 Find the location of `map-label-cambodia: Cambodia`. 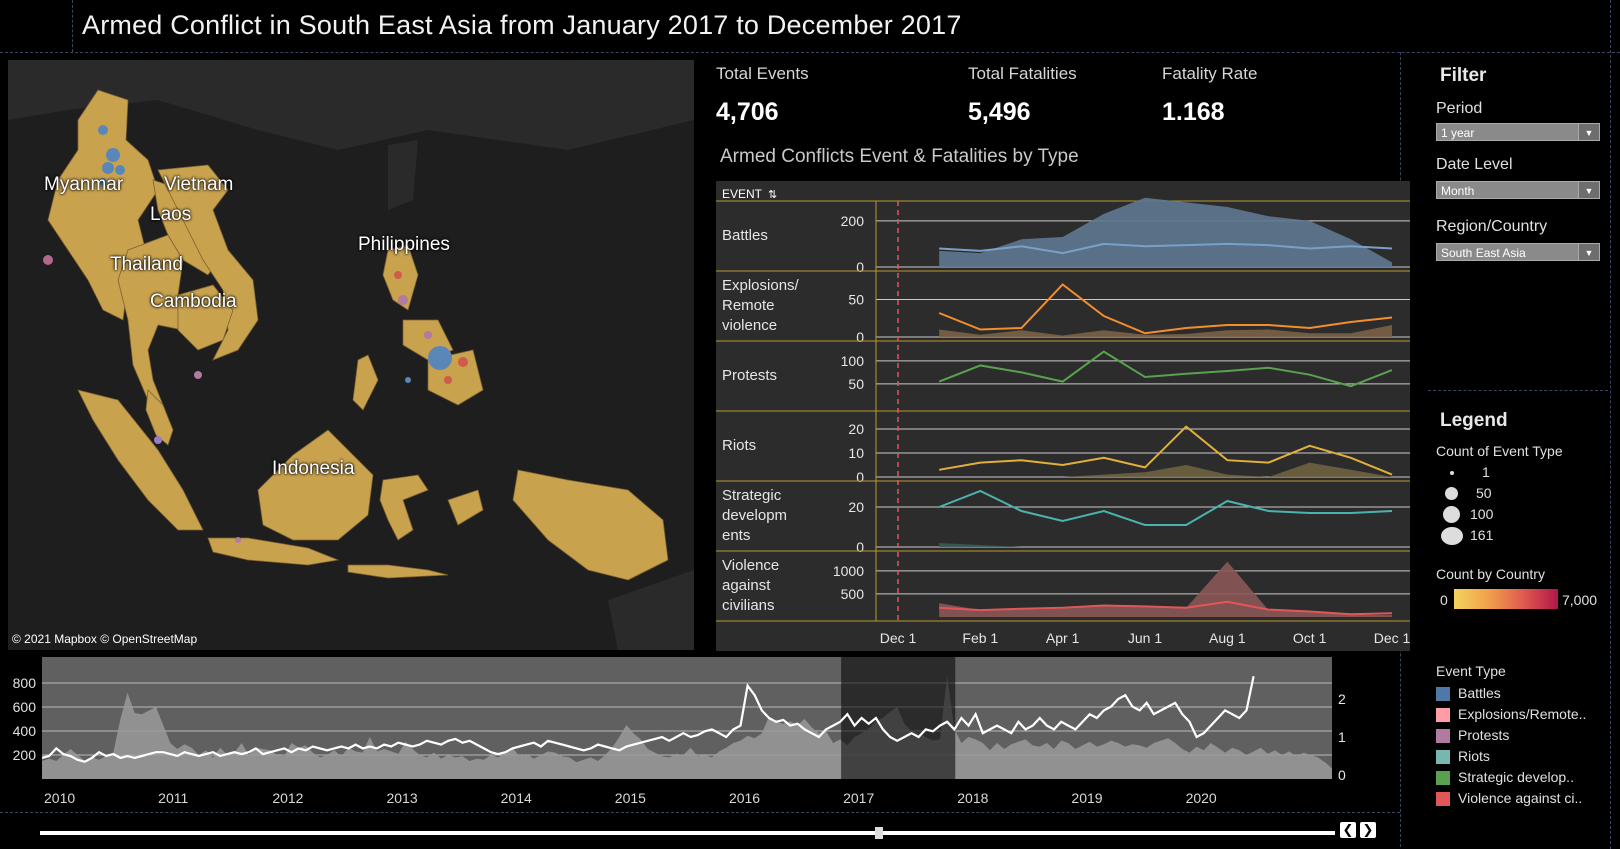

map-label-cambodia: Cambodia is located at coordinates (193, 301).